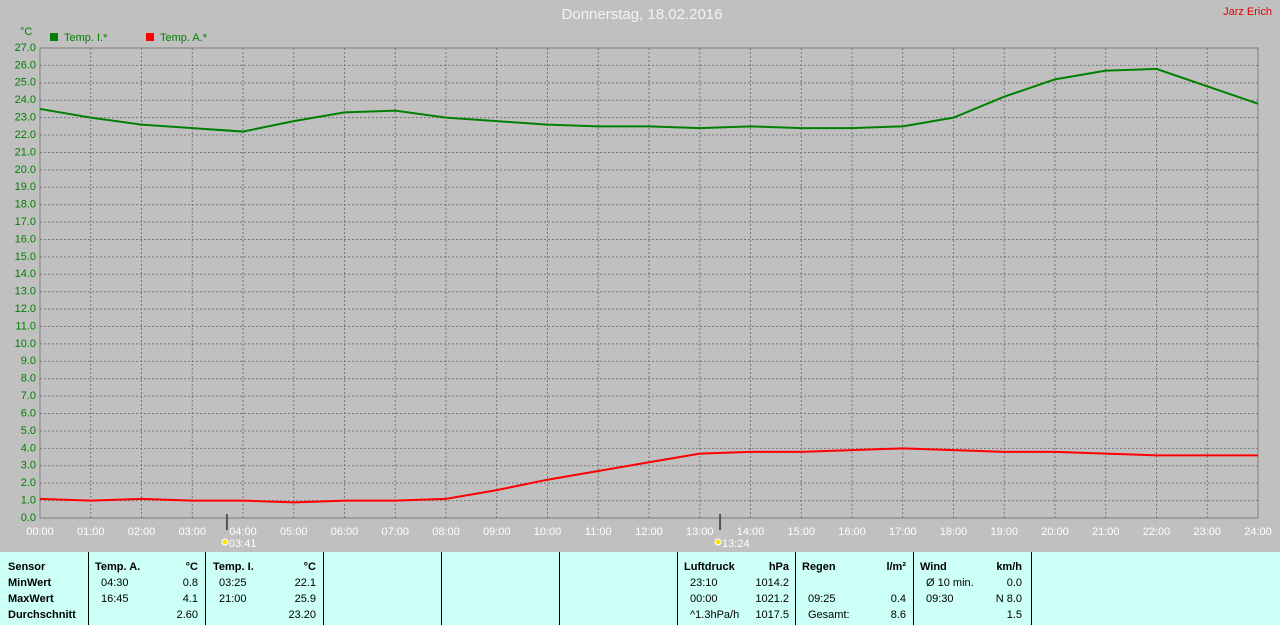  What do you see at coordinates (446, 532) in the screenshot?
I see `x-tick-label: 08:00` at bounding box center [446, 532].